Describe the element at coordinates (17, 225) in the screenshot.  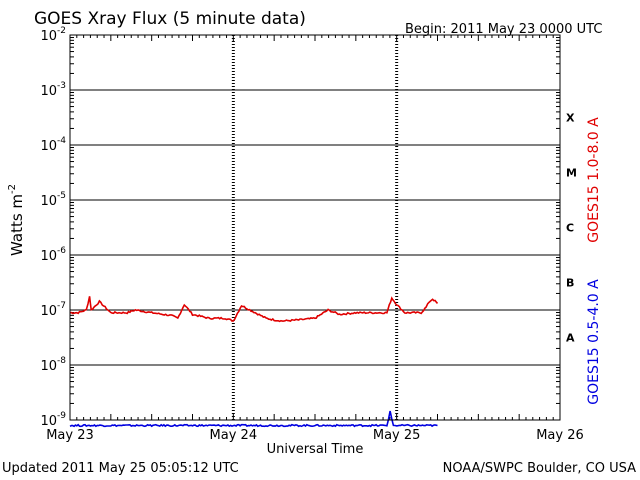
I see `y-axis-label-base: Watts m` at that location.